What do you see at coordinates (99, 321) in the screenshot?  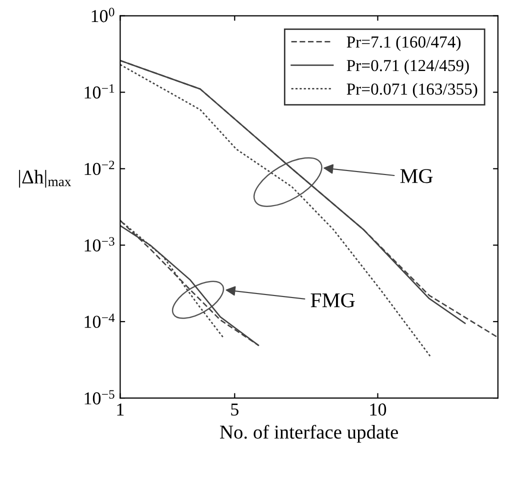 I see `y-tick-label: 10$^{−4}$` at bounding box center [99, 321].